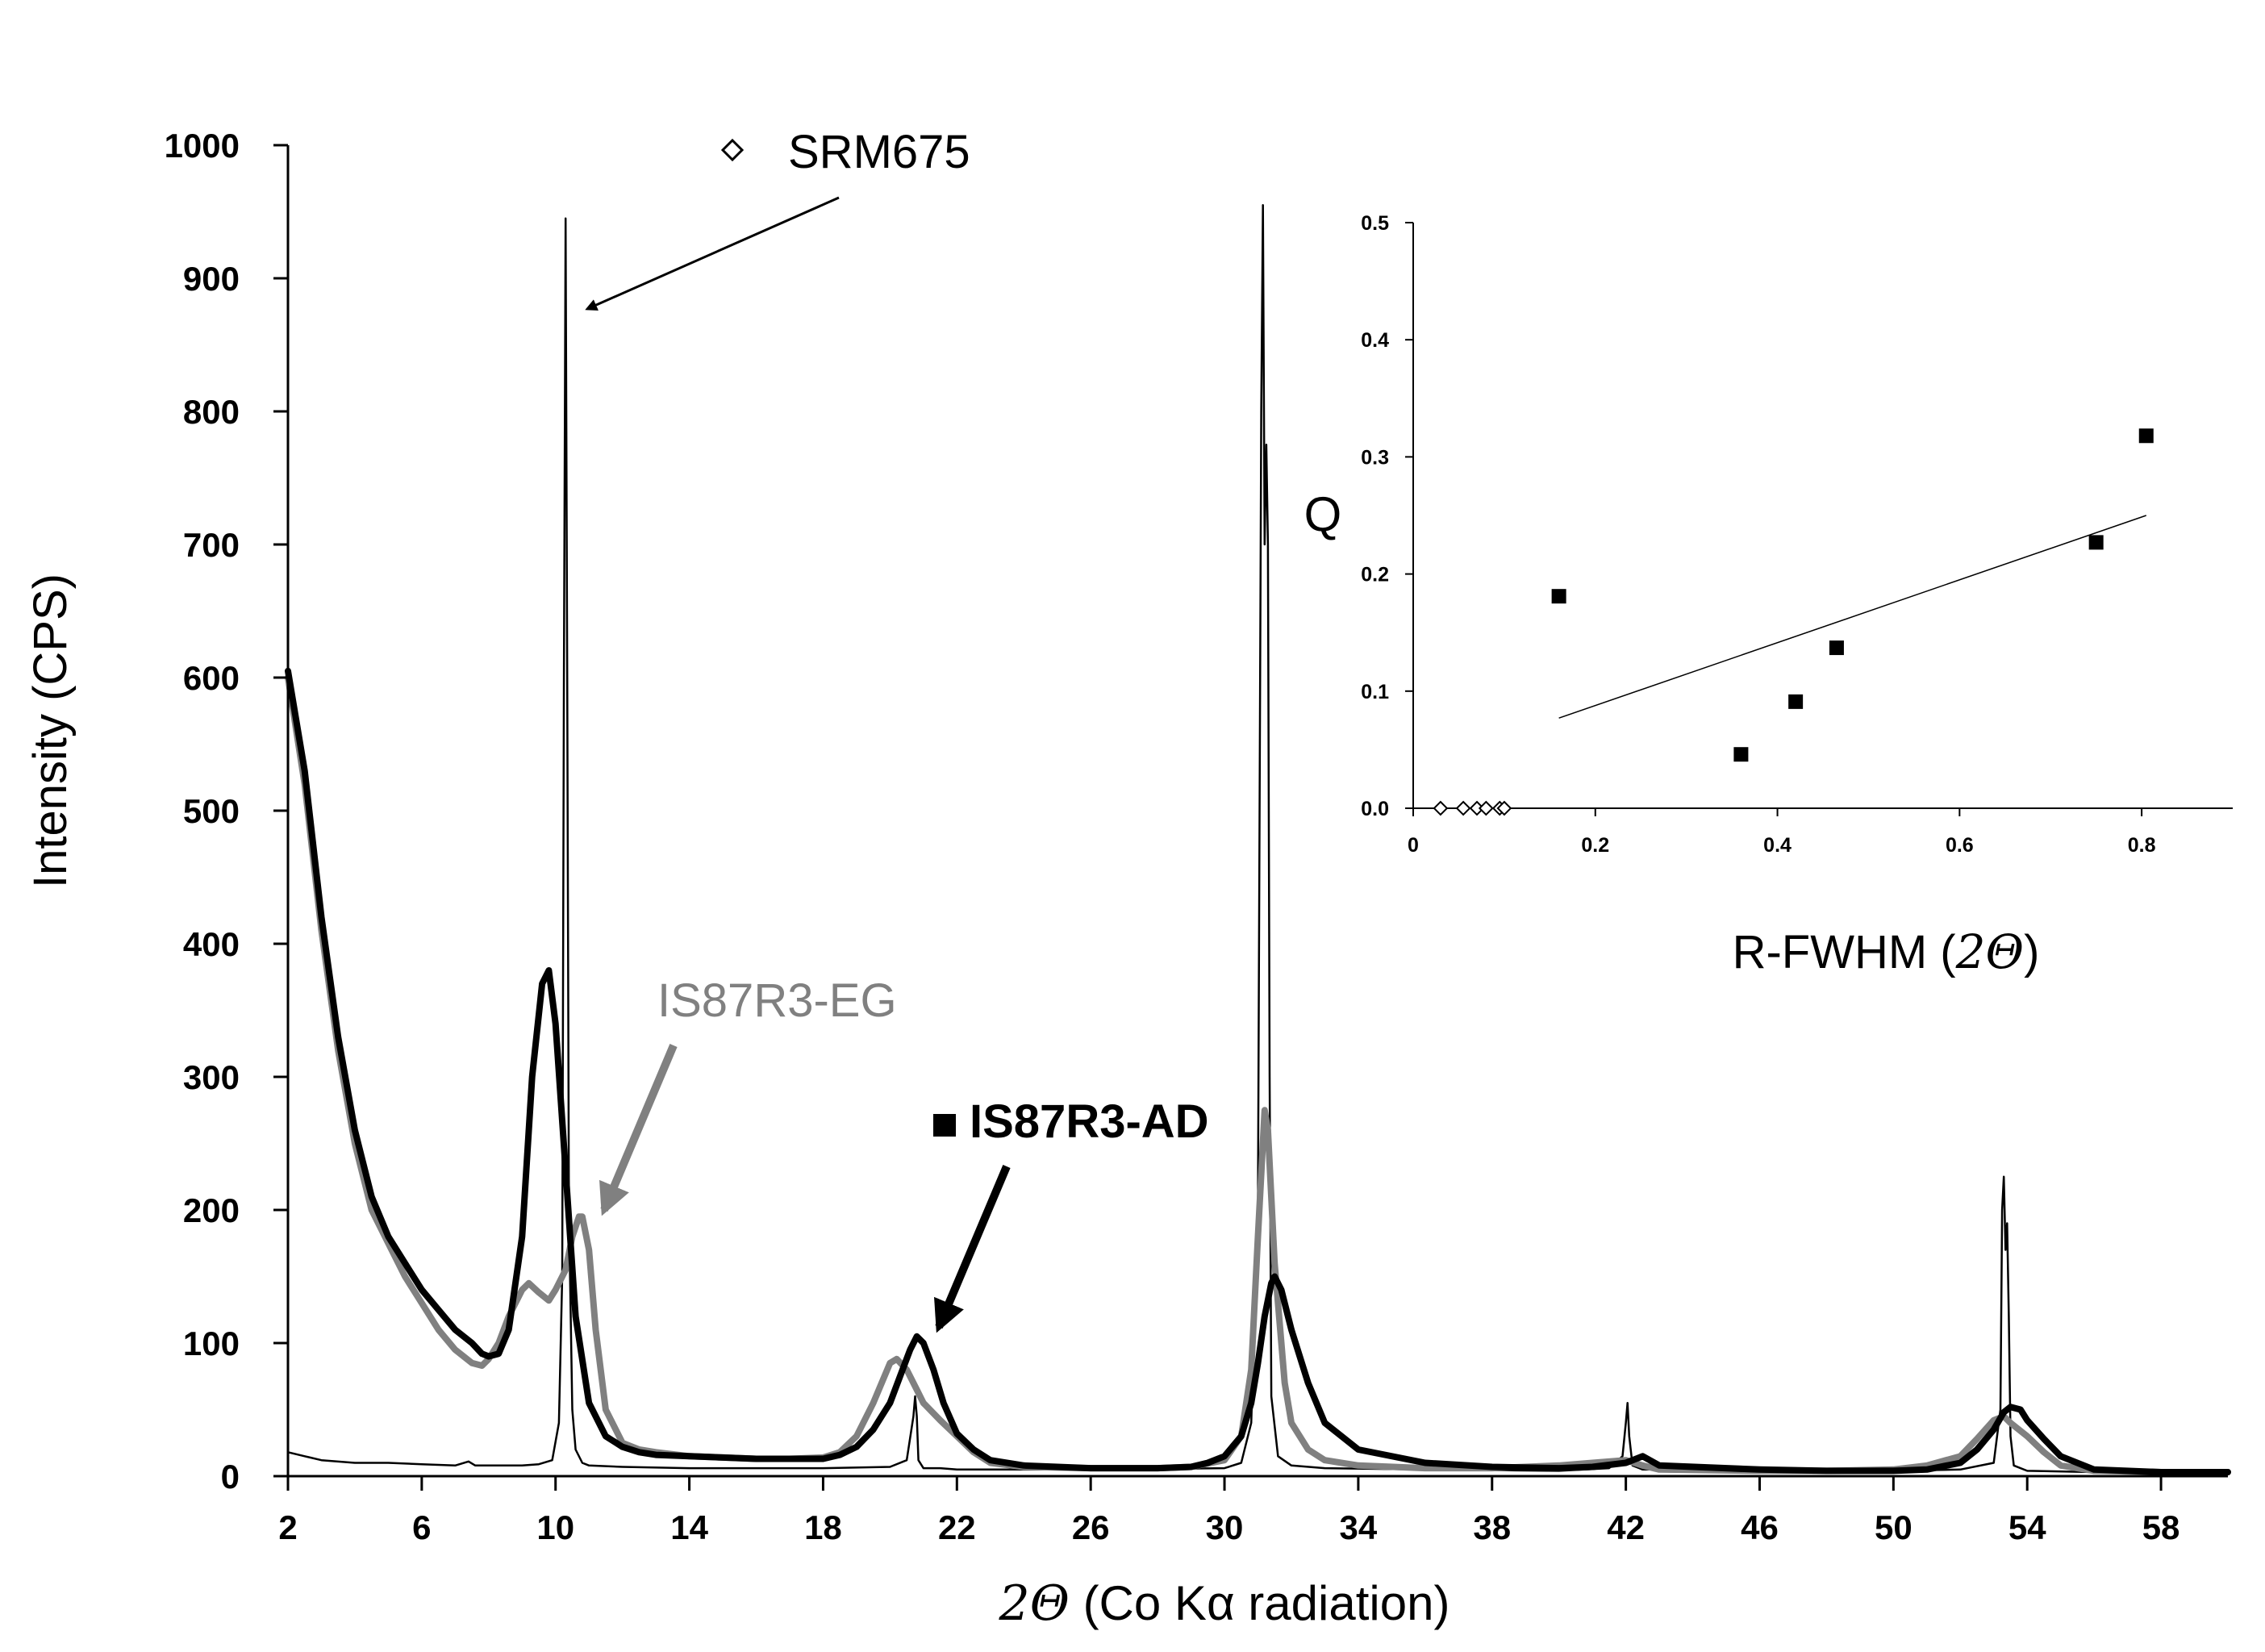 This screenshot has height=1652, width=2265. I want to click on inset-y-tick-label: 0.0, so click(1375, 809).